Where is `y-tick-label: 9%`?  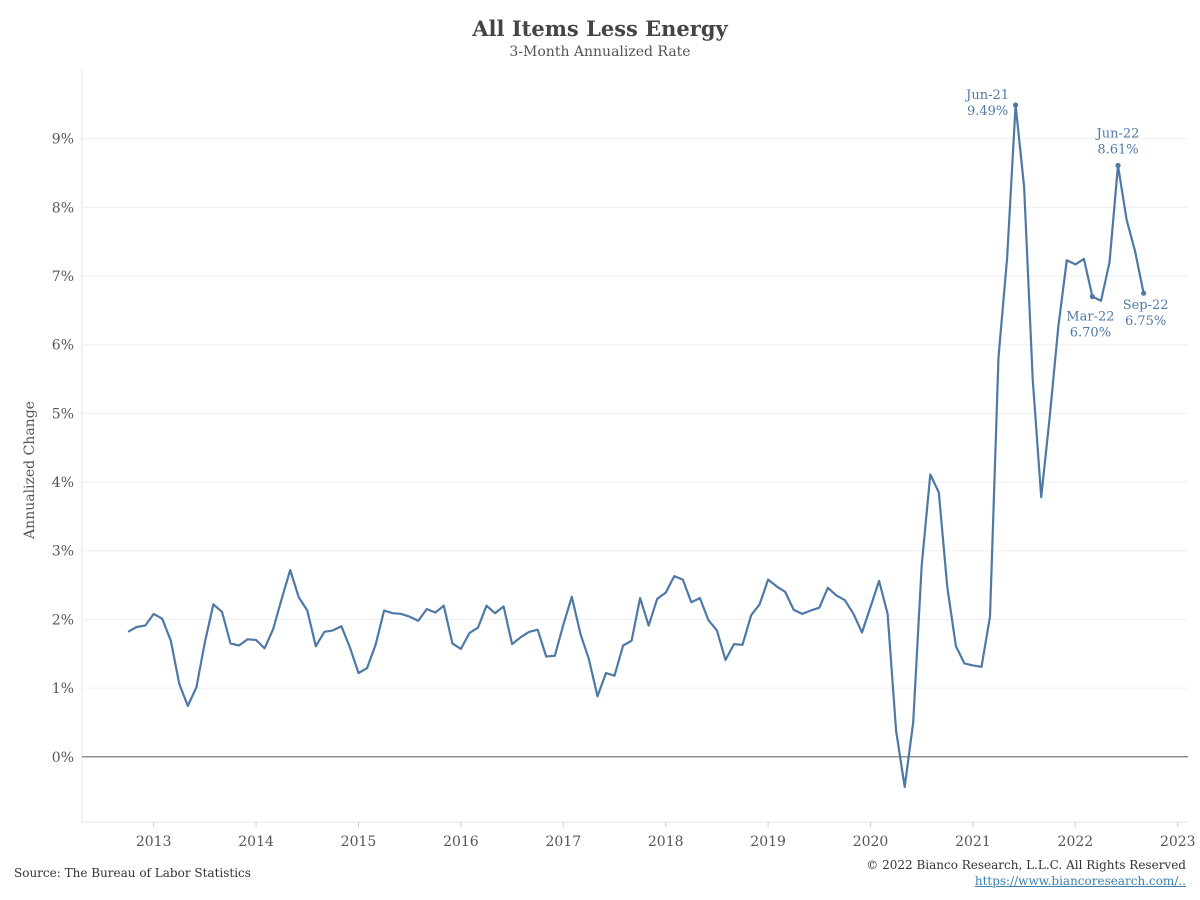 y-tick-label: 9% is located at coordinates (63, 140).